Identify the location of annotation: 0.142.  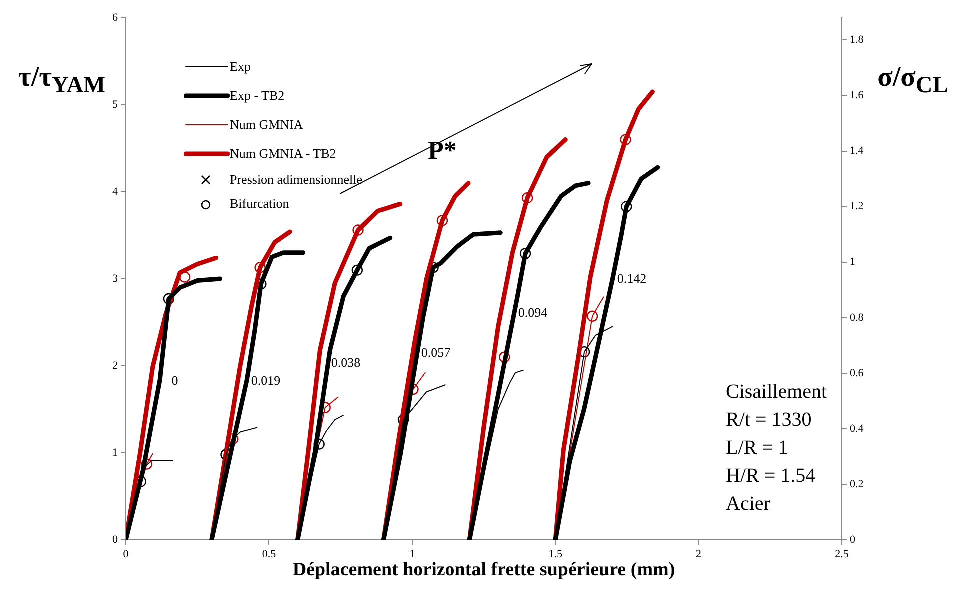
(632, 279).